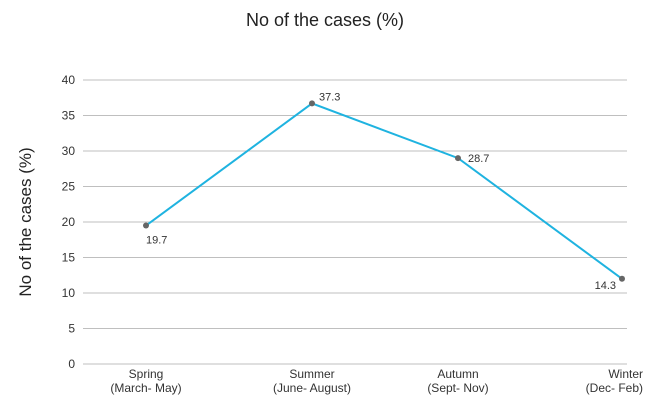 The width and height of the screenshot is (650, 398). I want to click on y-tick-label-0: 0, so click(71, 364).